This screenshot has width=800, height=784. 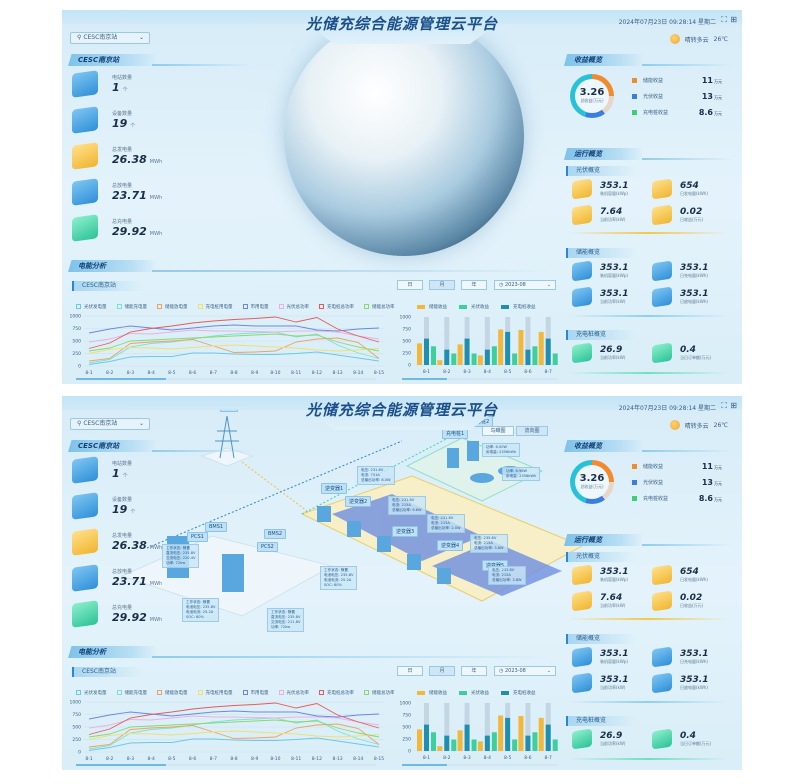 I want to click on diagram-label-pcs2: PCS2, so click(x=267, y=547).